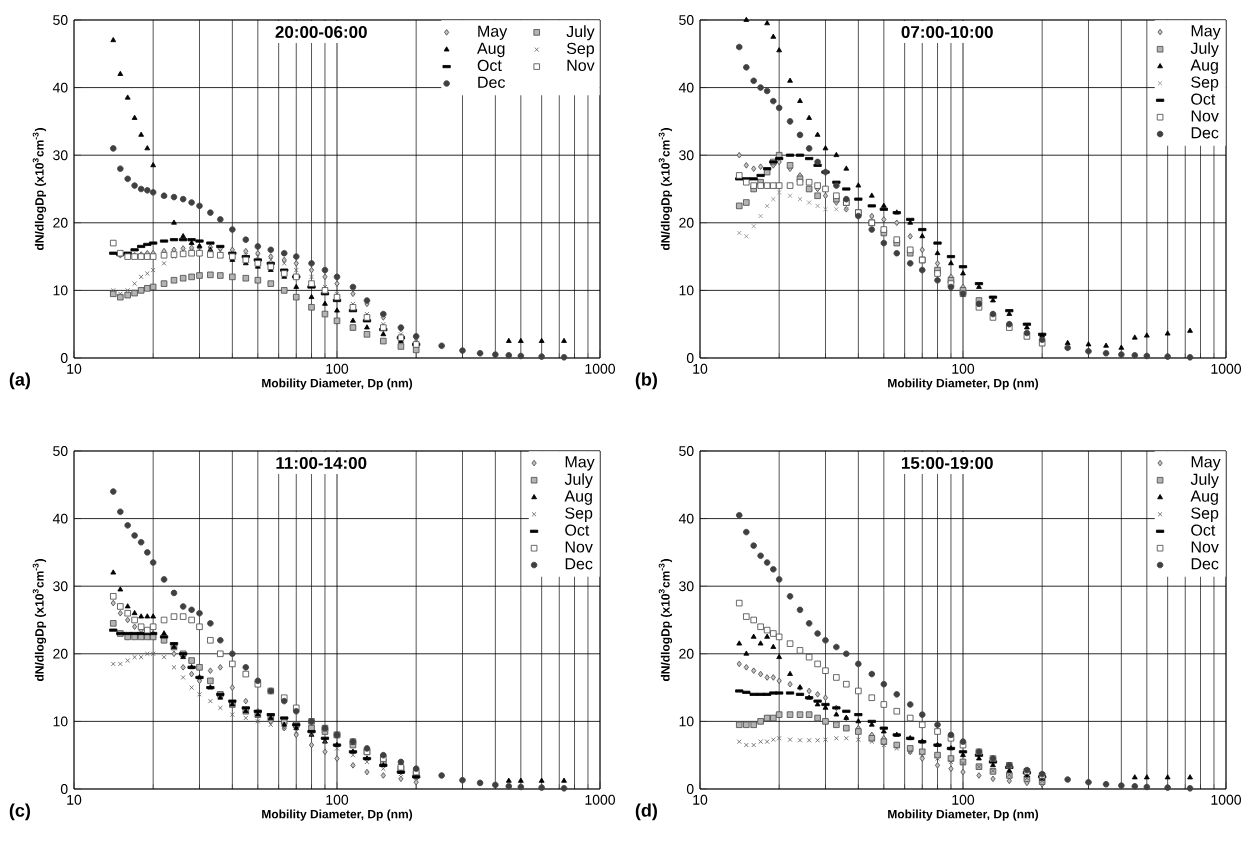 Image resolution: width=1250 pixels, height=852 pixels. What do you see at coordinates (19, 381) in the screenshot?
I see `text: (a)` at bounding box center [19, 381].